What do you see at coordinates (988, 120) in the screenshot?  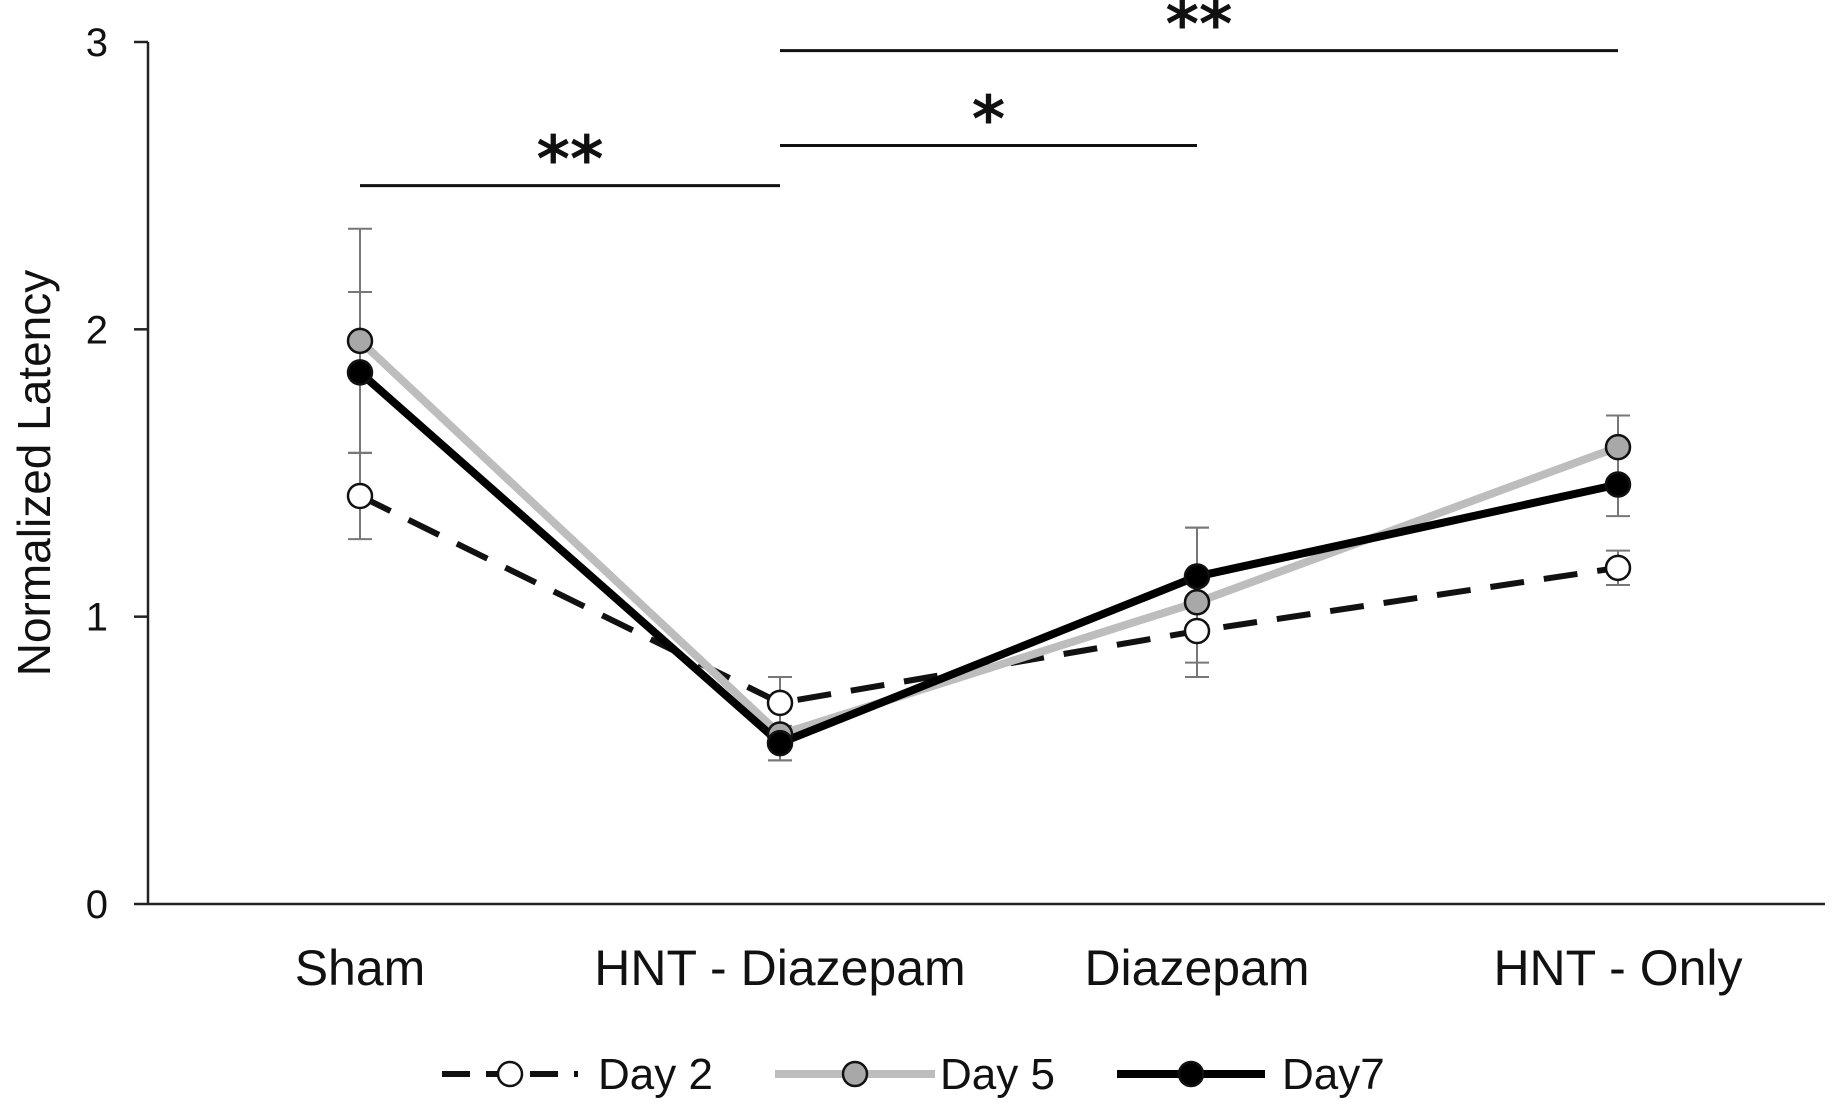 I see `significance-label: *` at bounding box center [988, 120].